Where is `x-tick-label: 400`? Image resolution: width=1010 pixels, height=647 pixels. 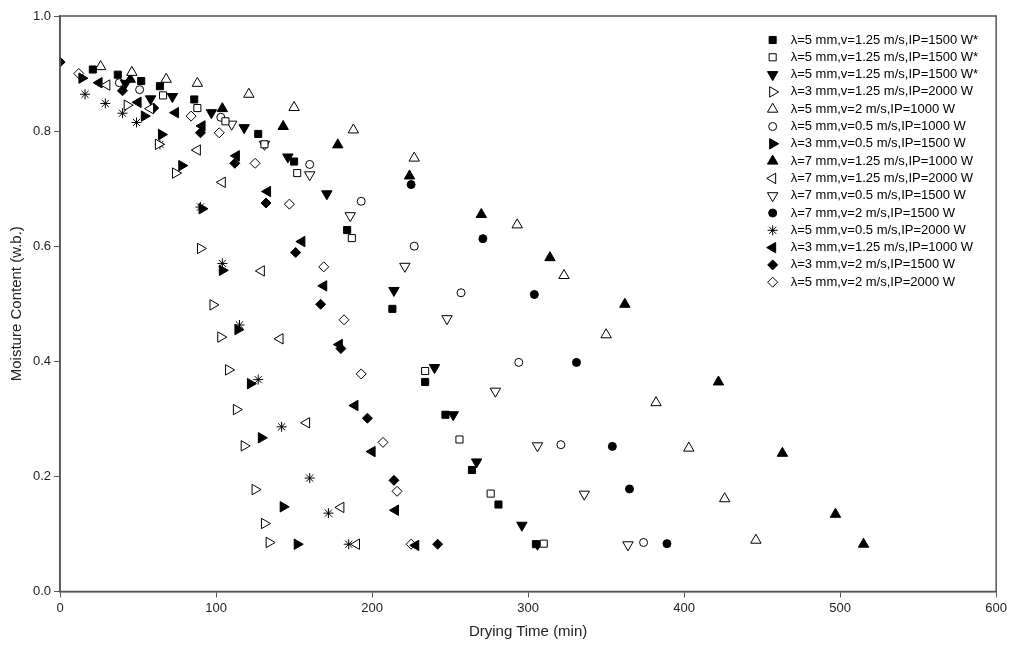 x-tick-label: 400 is located at coordinates (684, 607).